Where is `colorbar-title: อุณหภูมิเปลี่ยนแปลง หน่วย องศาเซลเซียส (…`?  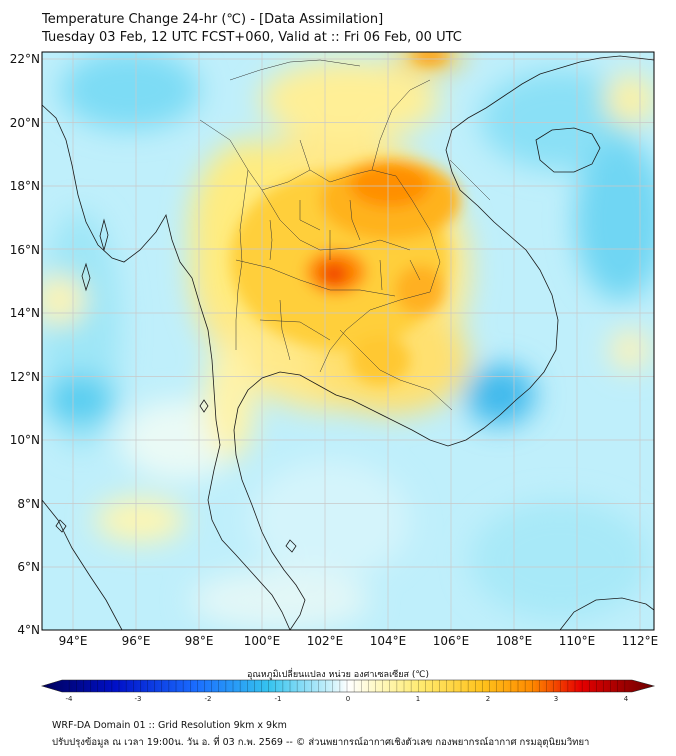
colorbar-title: อุณหภูมิเปลี่ยนแปลง หน่วย องศาเซลเซียส (… is located at coordinates (338, 675).